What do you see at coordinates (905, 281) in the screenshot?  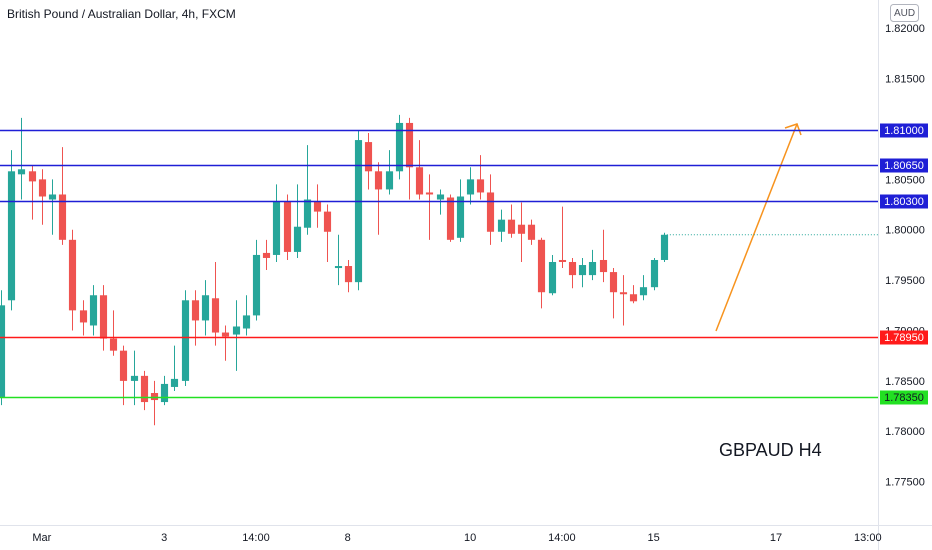 I see `y-tick-label: 1.79500` at bounding box center [905, 281].